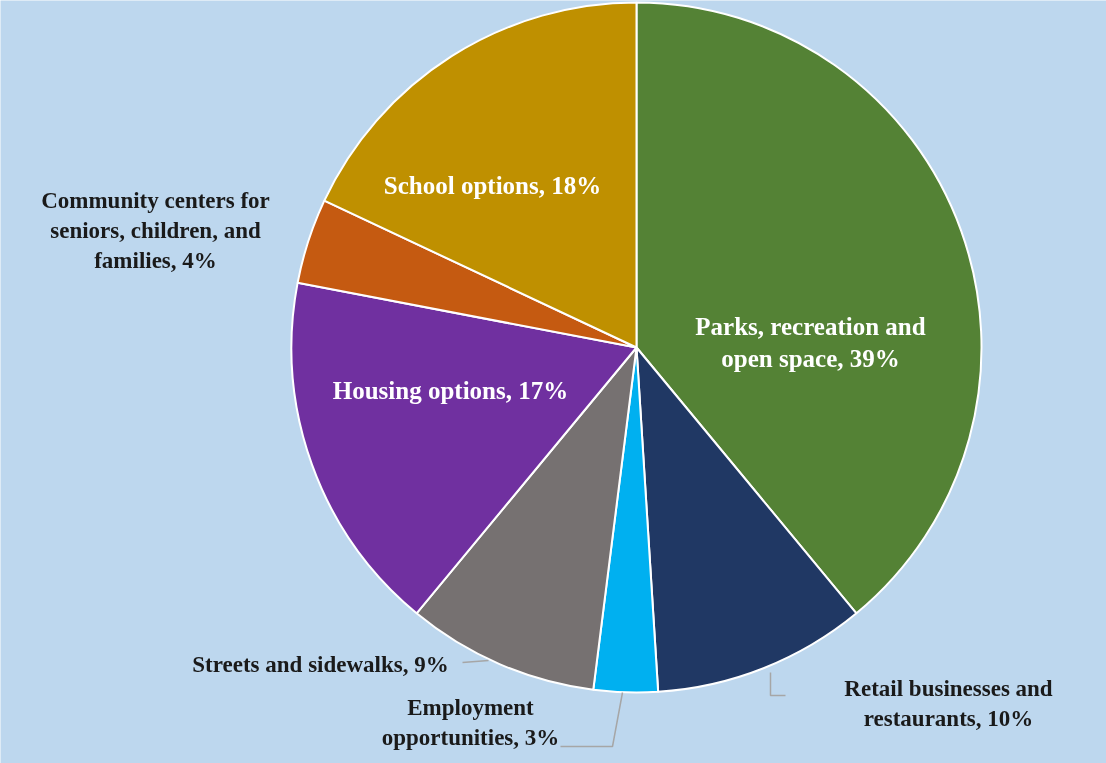  What do you see at coordinates (948, 703) in the screenshot?
I see `slice-label: Retail businesses and restaurants, 10%` at bounding box center [948, 703].